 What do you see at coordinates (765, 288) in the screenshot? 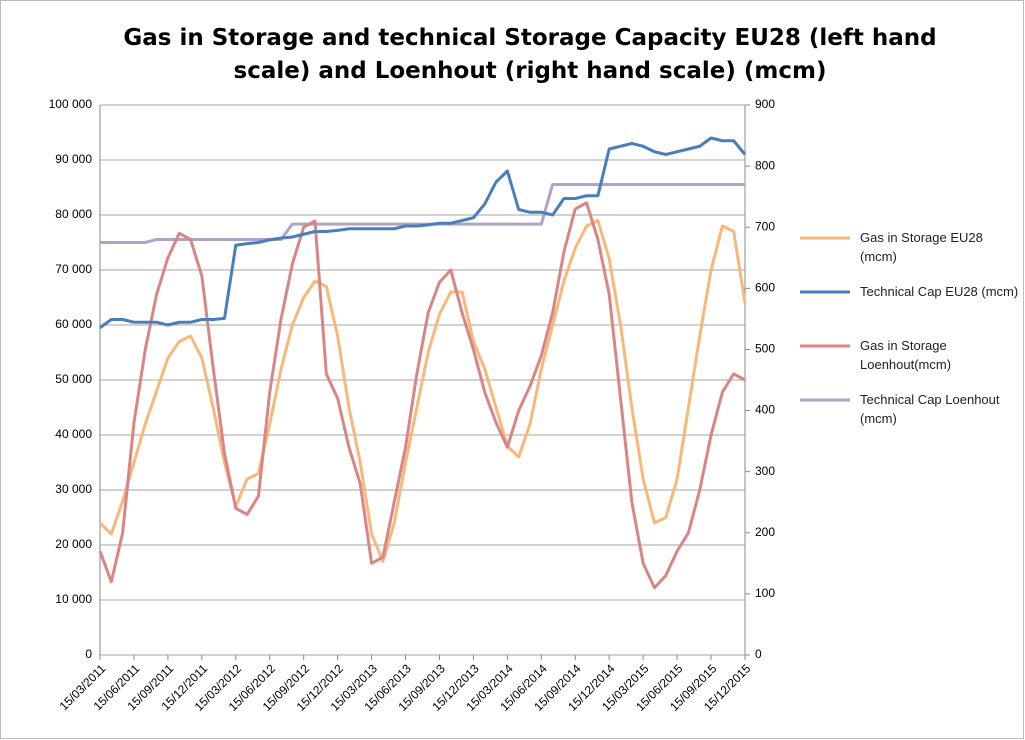
I see `y2-tick-label: 600` at bounding box center [765, 288].